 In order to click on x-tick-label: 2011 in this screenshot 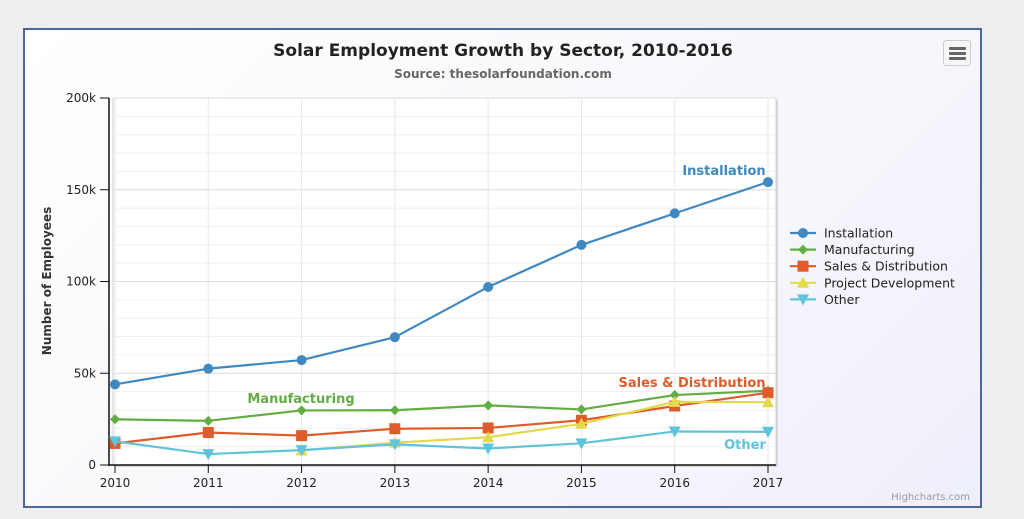, I will do `click(208, 483)`.